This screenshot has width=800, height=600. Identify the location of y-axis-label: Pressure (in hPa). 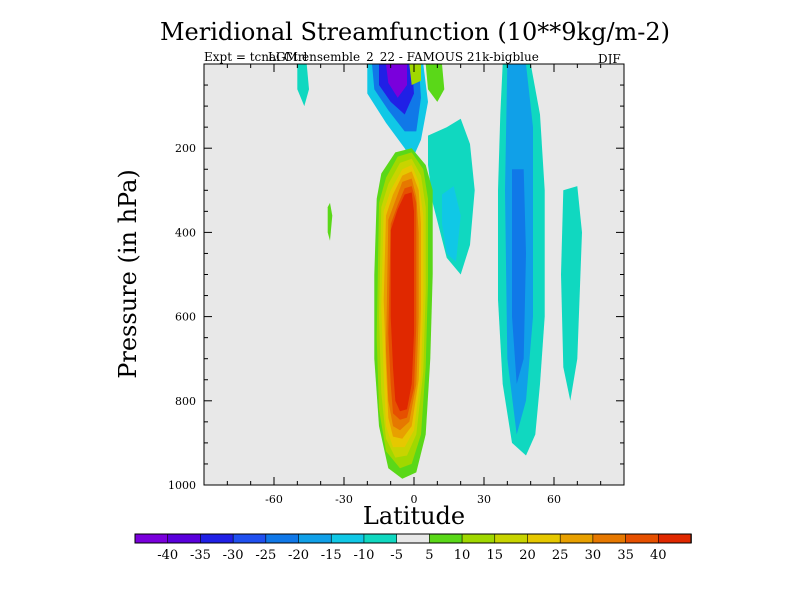
(128, 274).